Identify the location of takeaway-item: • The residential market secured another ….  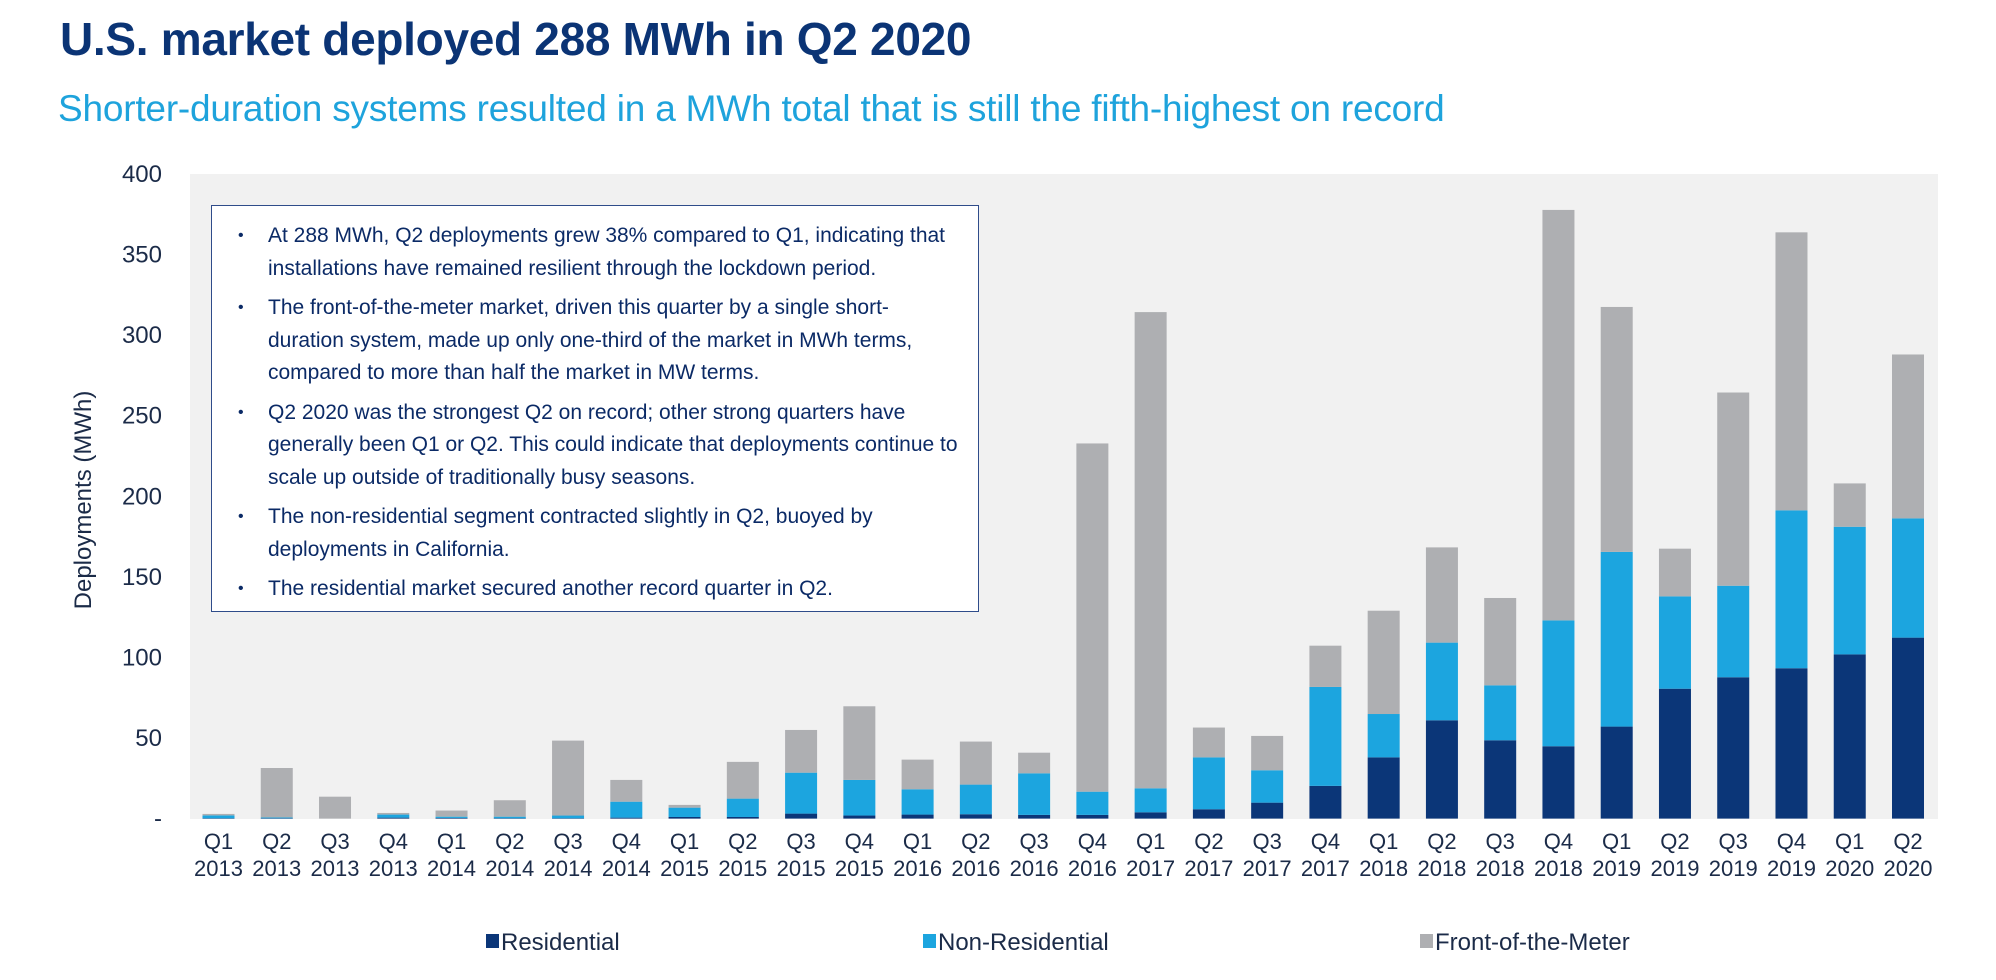
(595, 589).